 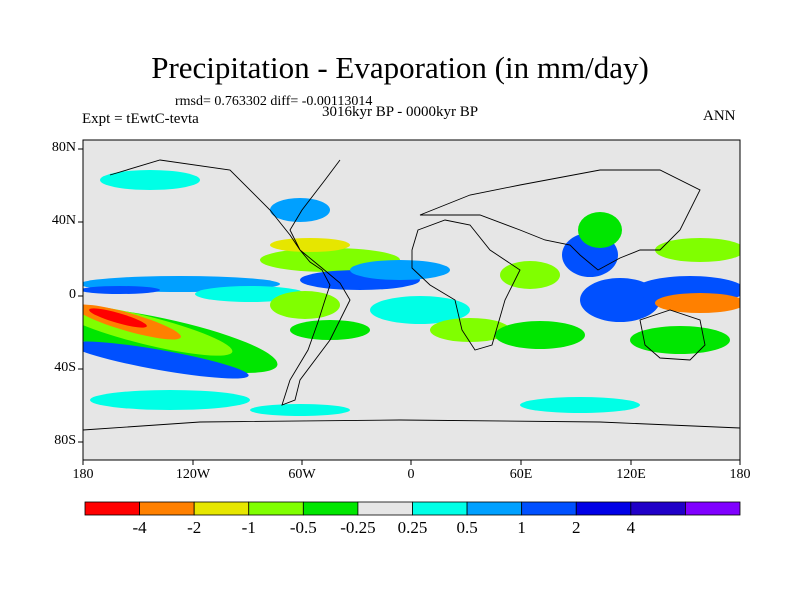 What do you see at coordinates (63, 147) in the screenshot?
I see `lat-tick-label: 80N` at bounding box center [63, 147].